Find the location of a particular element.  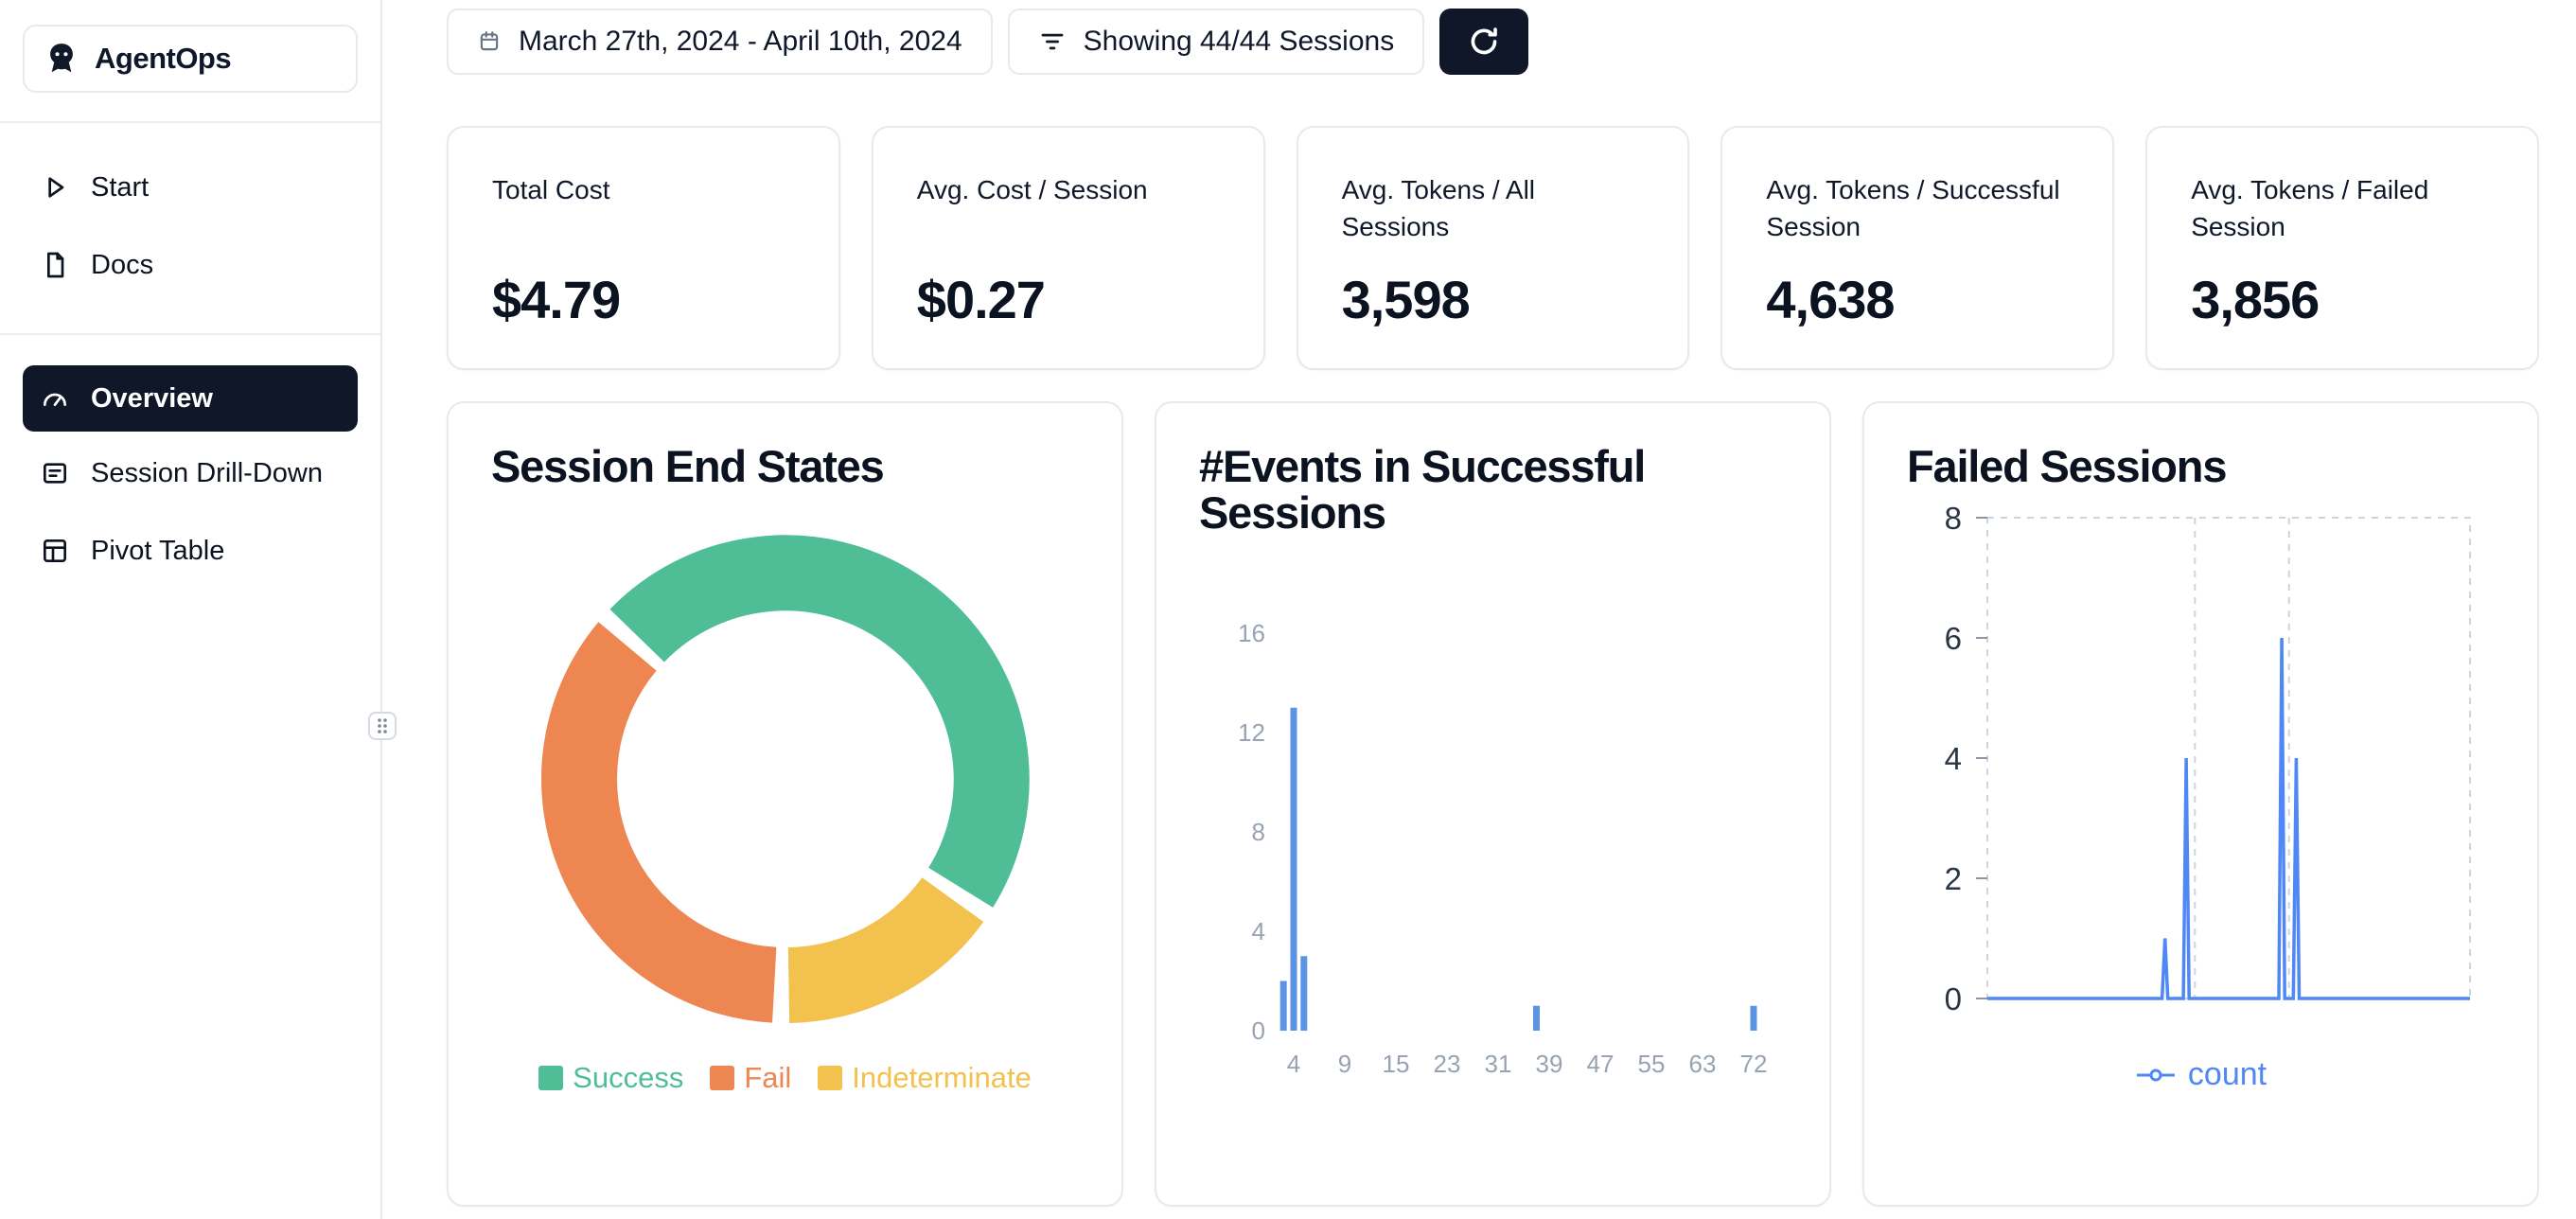

sidebar-nav: Start Docs Overview is located at coordinates (190, 369).